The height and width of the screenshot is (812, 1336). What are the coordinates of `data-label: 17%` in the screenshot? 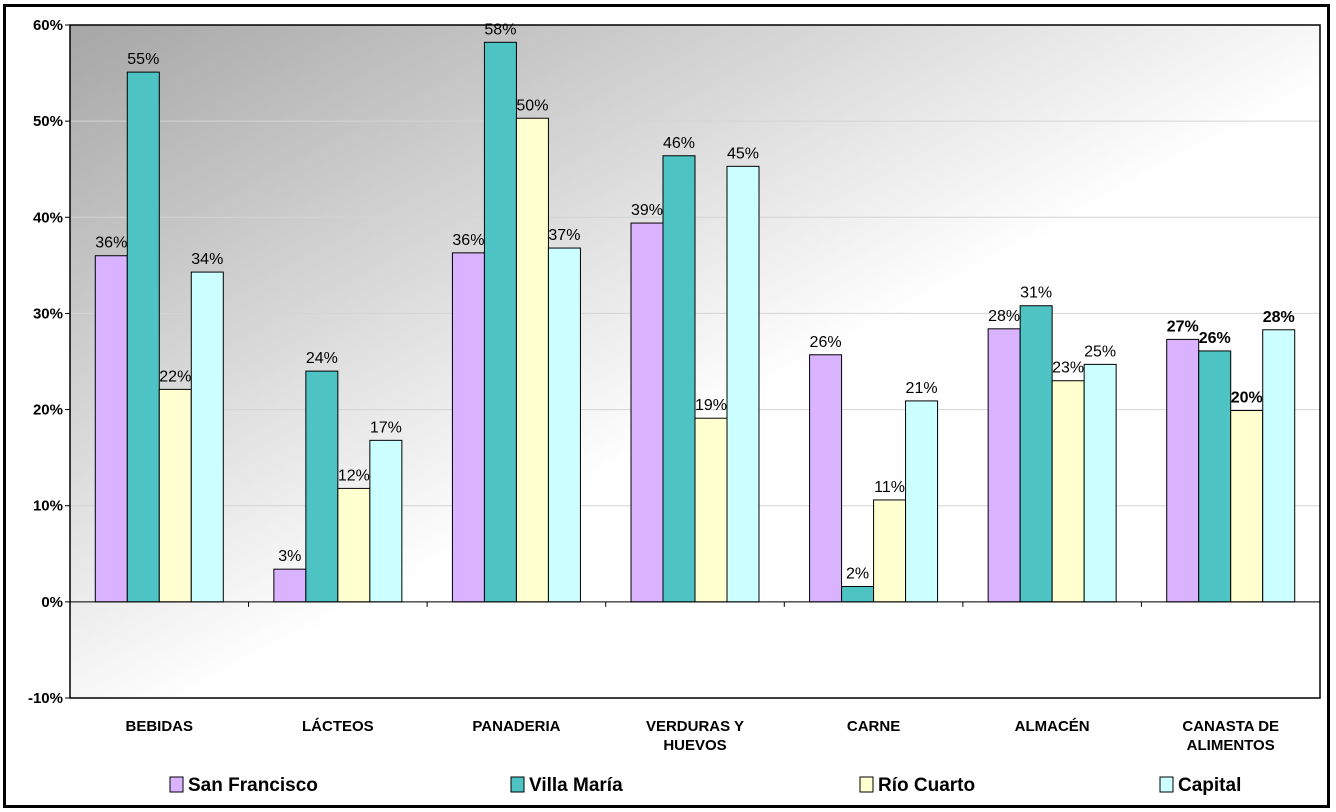 It's located at (386, 427).